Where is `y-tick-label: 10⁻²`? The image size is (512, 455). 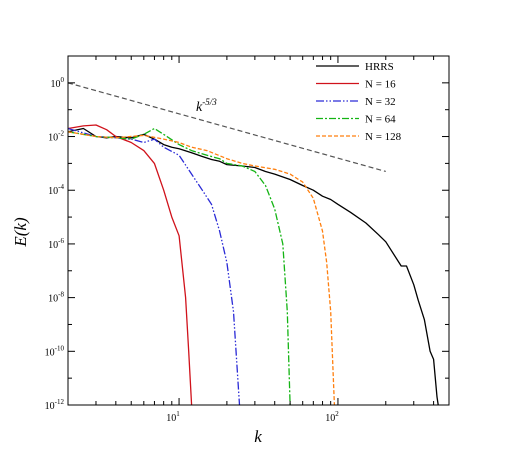 y-tick-label: 10⁻² is located at coordinates (56, 137).